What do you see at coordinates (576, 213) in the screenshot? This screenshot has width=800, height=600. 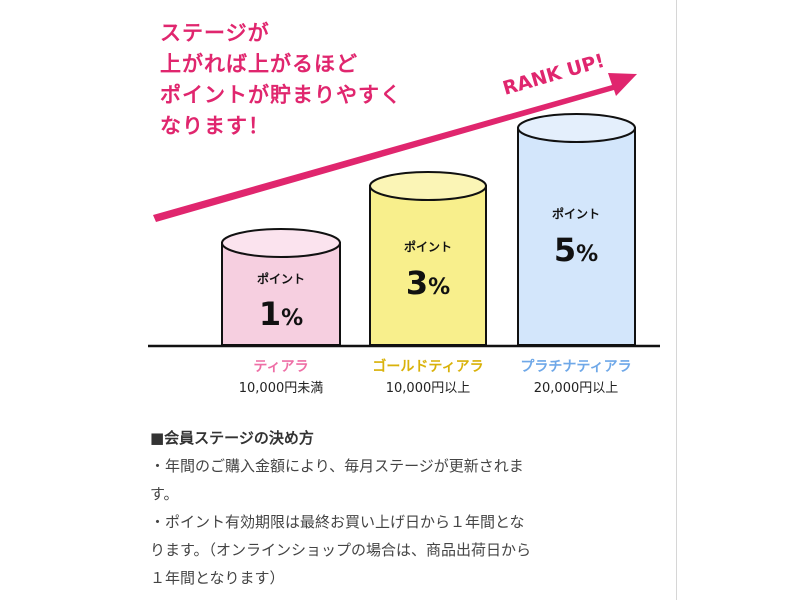 I see `tier-3-point-label: ポイント` at bounding box center [576, 213].